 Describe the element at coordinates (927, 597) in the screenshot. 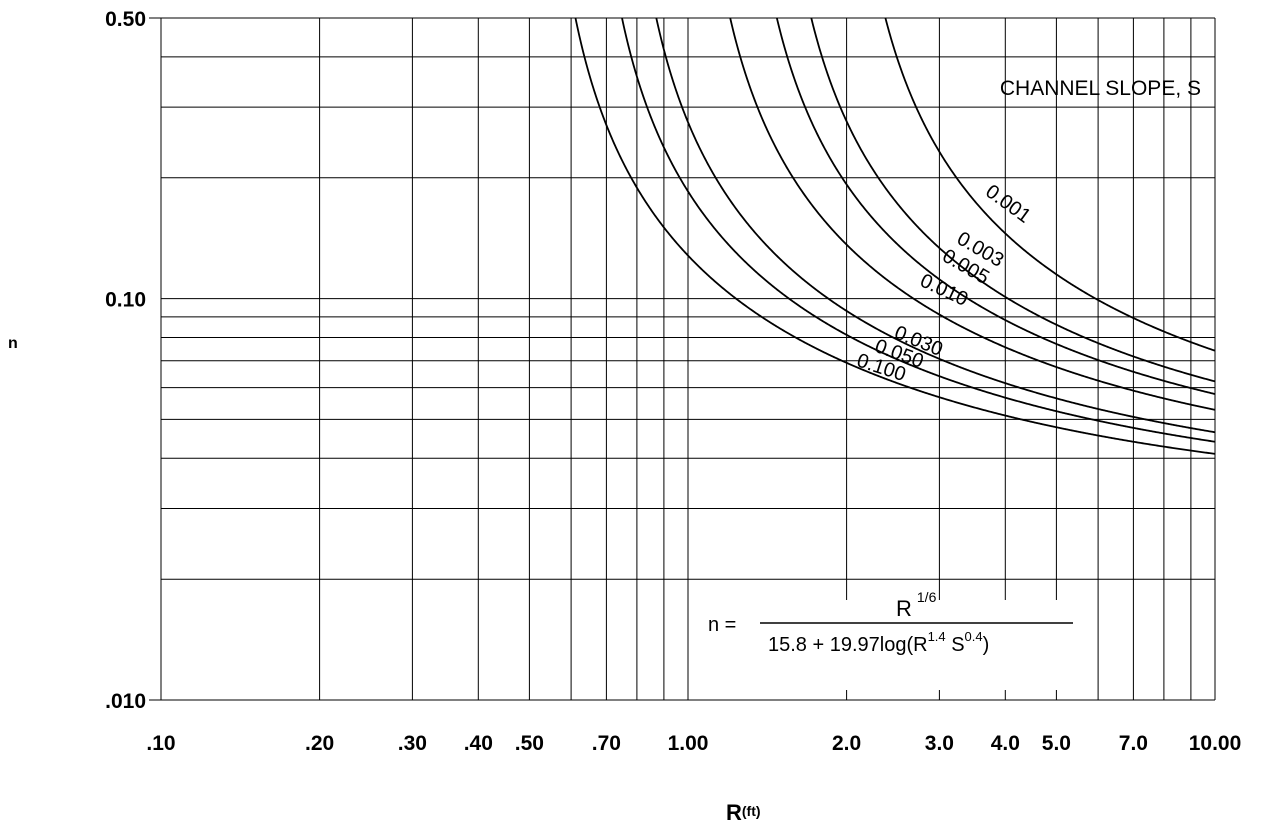

I see `formula-num-exp: 1/6` at that location.